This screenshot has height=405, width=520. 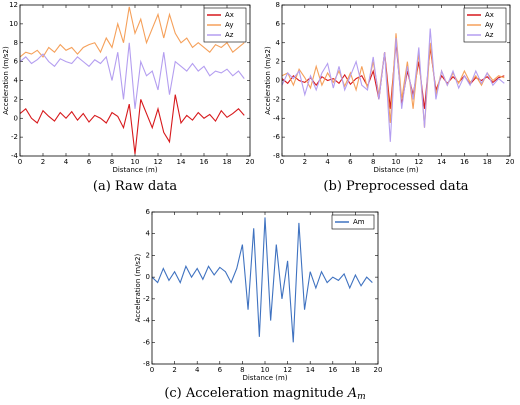 I want to click on legend-box, so click(x=353, y=222).